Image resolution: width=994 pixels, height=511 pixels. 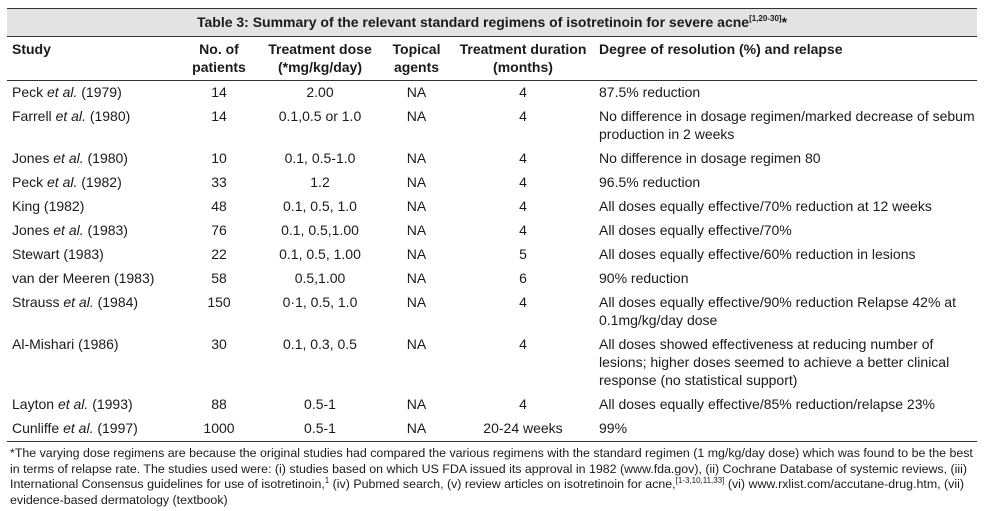 I want to click on cell-result: 96.5% reduction, so click(x=650, y=182).